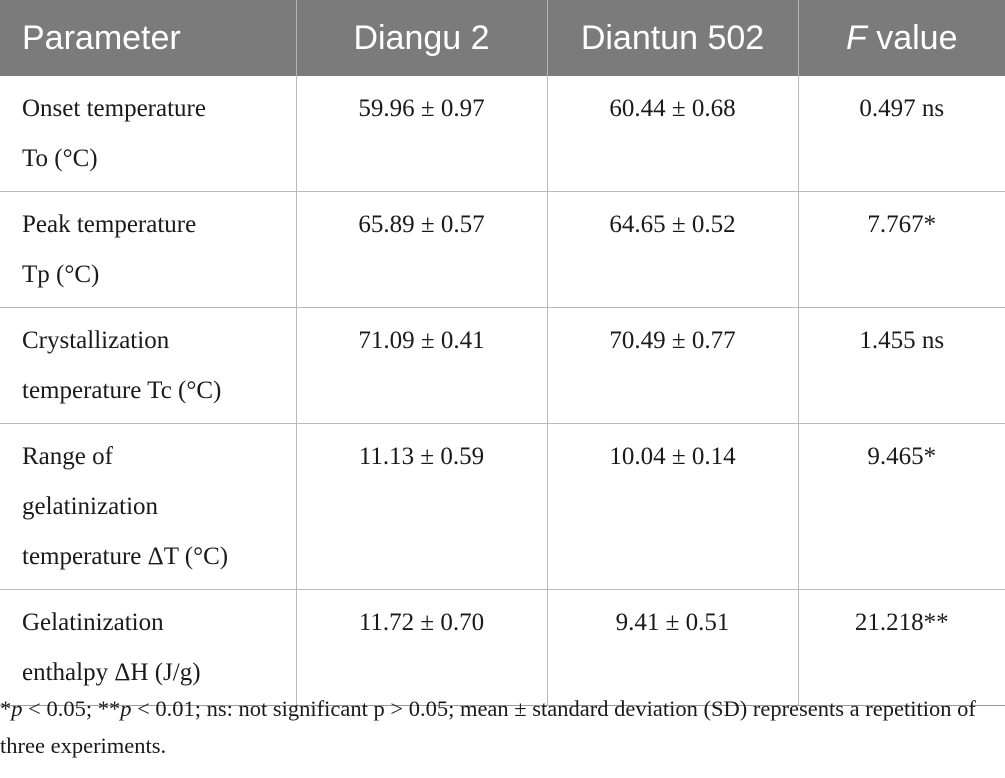  What do you see at coordinates (901, 365) in the screenshot?
I see `row-f-value: 1.455 ns` at bounding box center [901, 365].